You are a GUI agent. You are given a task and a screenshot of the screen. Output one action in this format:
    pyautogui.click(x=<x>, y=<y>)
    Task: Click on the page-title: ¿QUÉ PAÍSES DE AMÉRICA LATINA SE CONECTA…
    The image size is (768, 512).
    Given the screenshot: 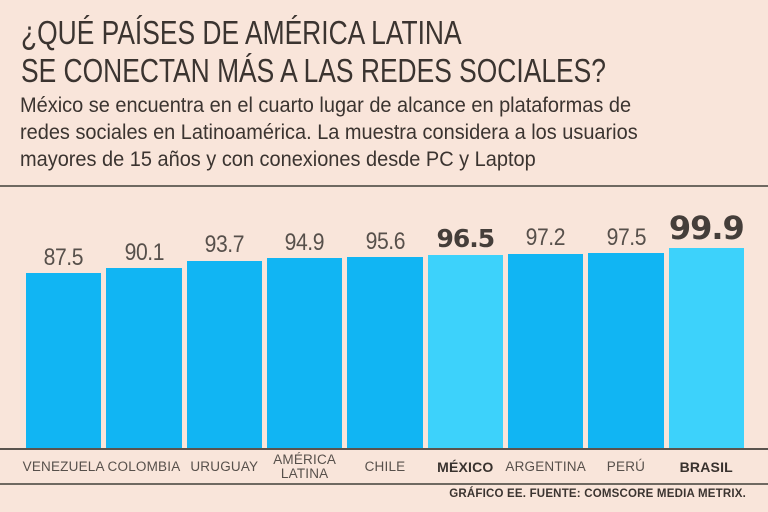 What is the action you would take?
    pyautogui.click(x=313, y=52)
    